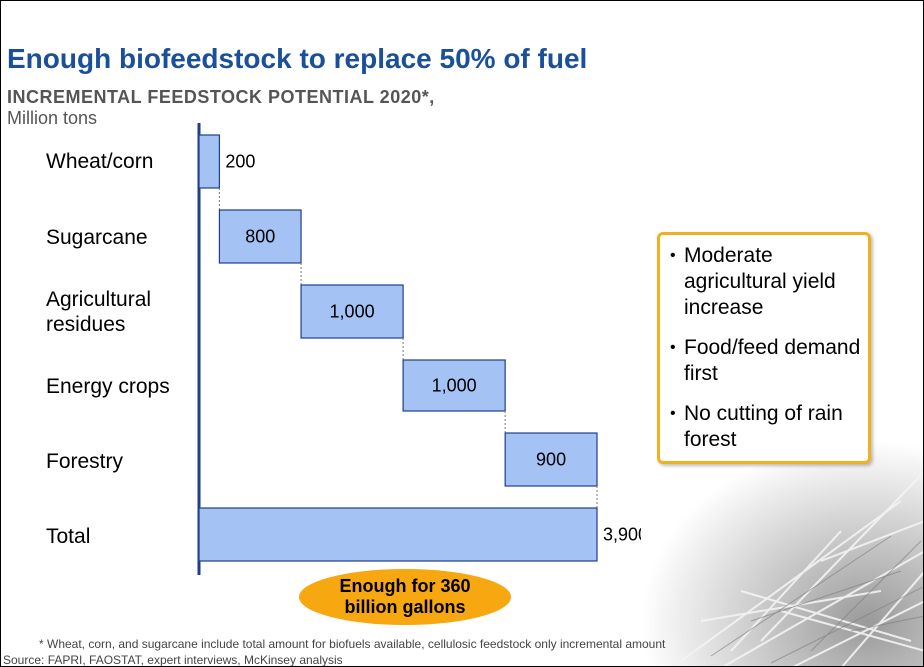 The height and width of the screenshot is (667, 924). What do you see at coordinates (625, 535) in the screenshot?
I see `value-label: 3,900` at bounding box center [625, 535].